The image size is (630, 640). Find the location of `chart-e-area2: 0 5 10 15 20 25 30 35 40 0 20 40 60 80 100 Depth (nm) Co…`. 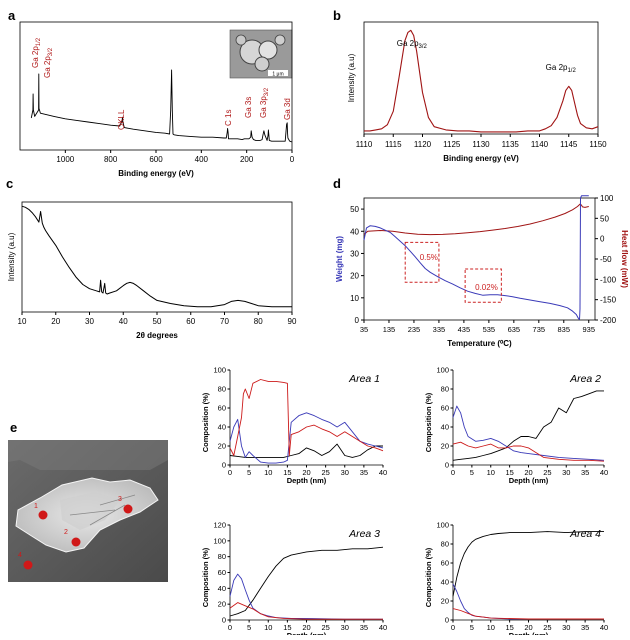

chart-e-area2: 0 5 10 15 20 25 30 35 40 0 20 40 60 80 100 Depth (nm) Co… is located at coordinates (516, 426).